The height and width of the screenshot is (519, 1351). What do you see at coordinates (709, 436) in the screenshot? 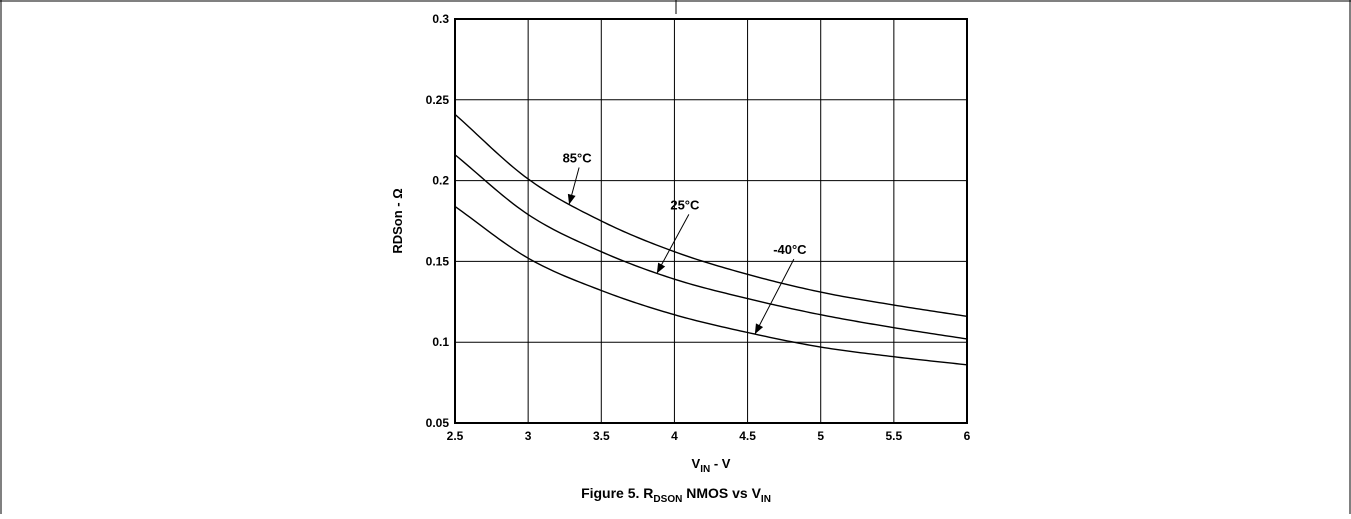
I see `x-tick-labels: 2.5 3 3.5 4 4.5 5 5.5 6` at bounding box center [709, 436].